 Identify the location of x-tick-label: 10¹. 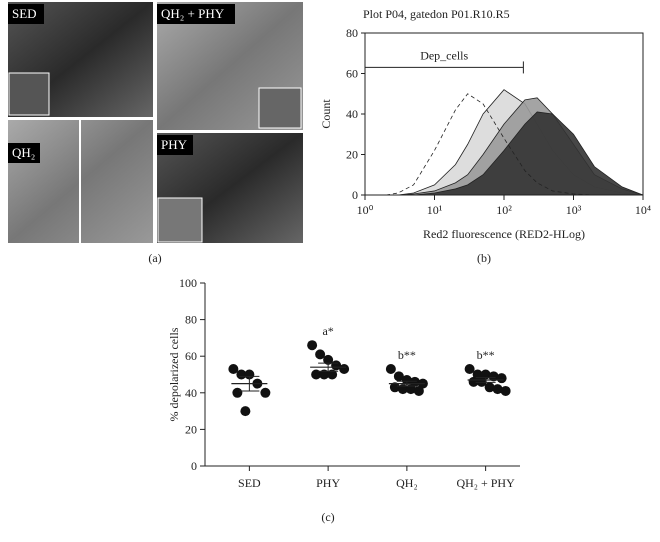
(435, 210).